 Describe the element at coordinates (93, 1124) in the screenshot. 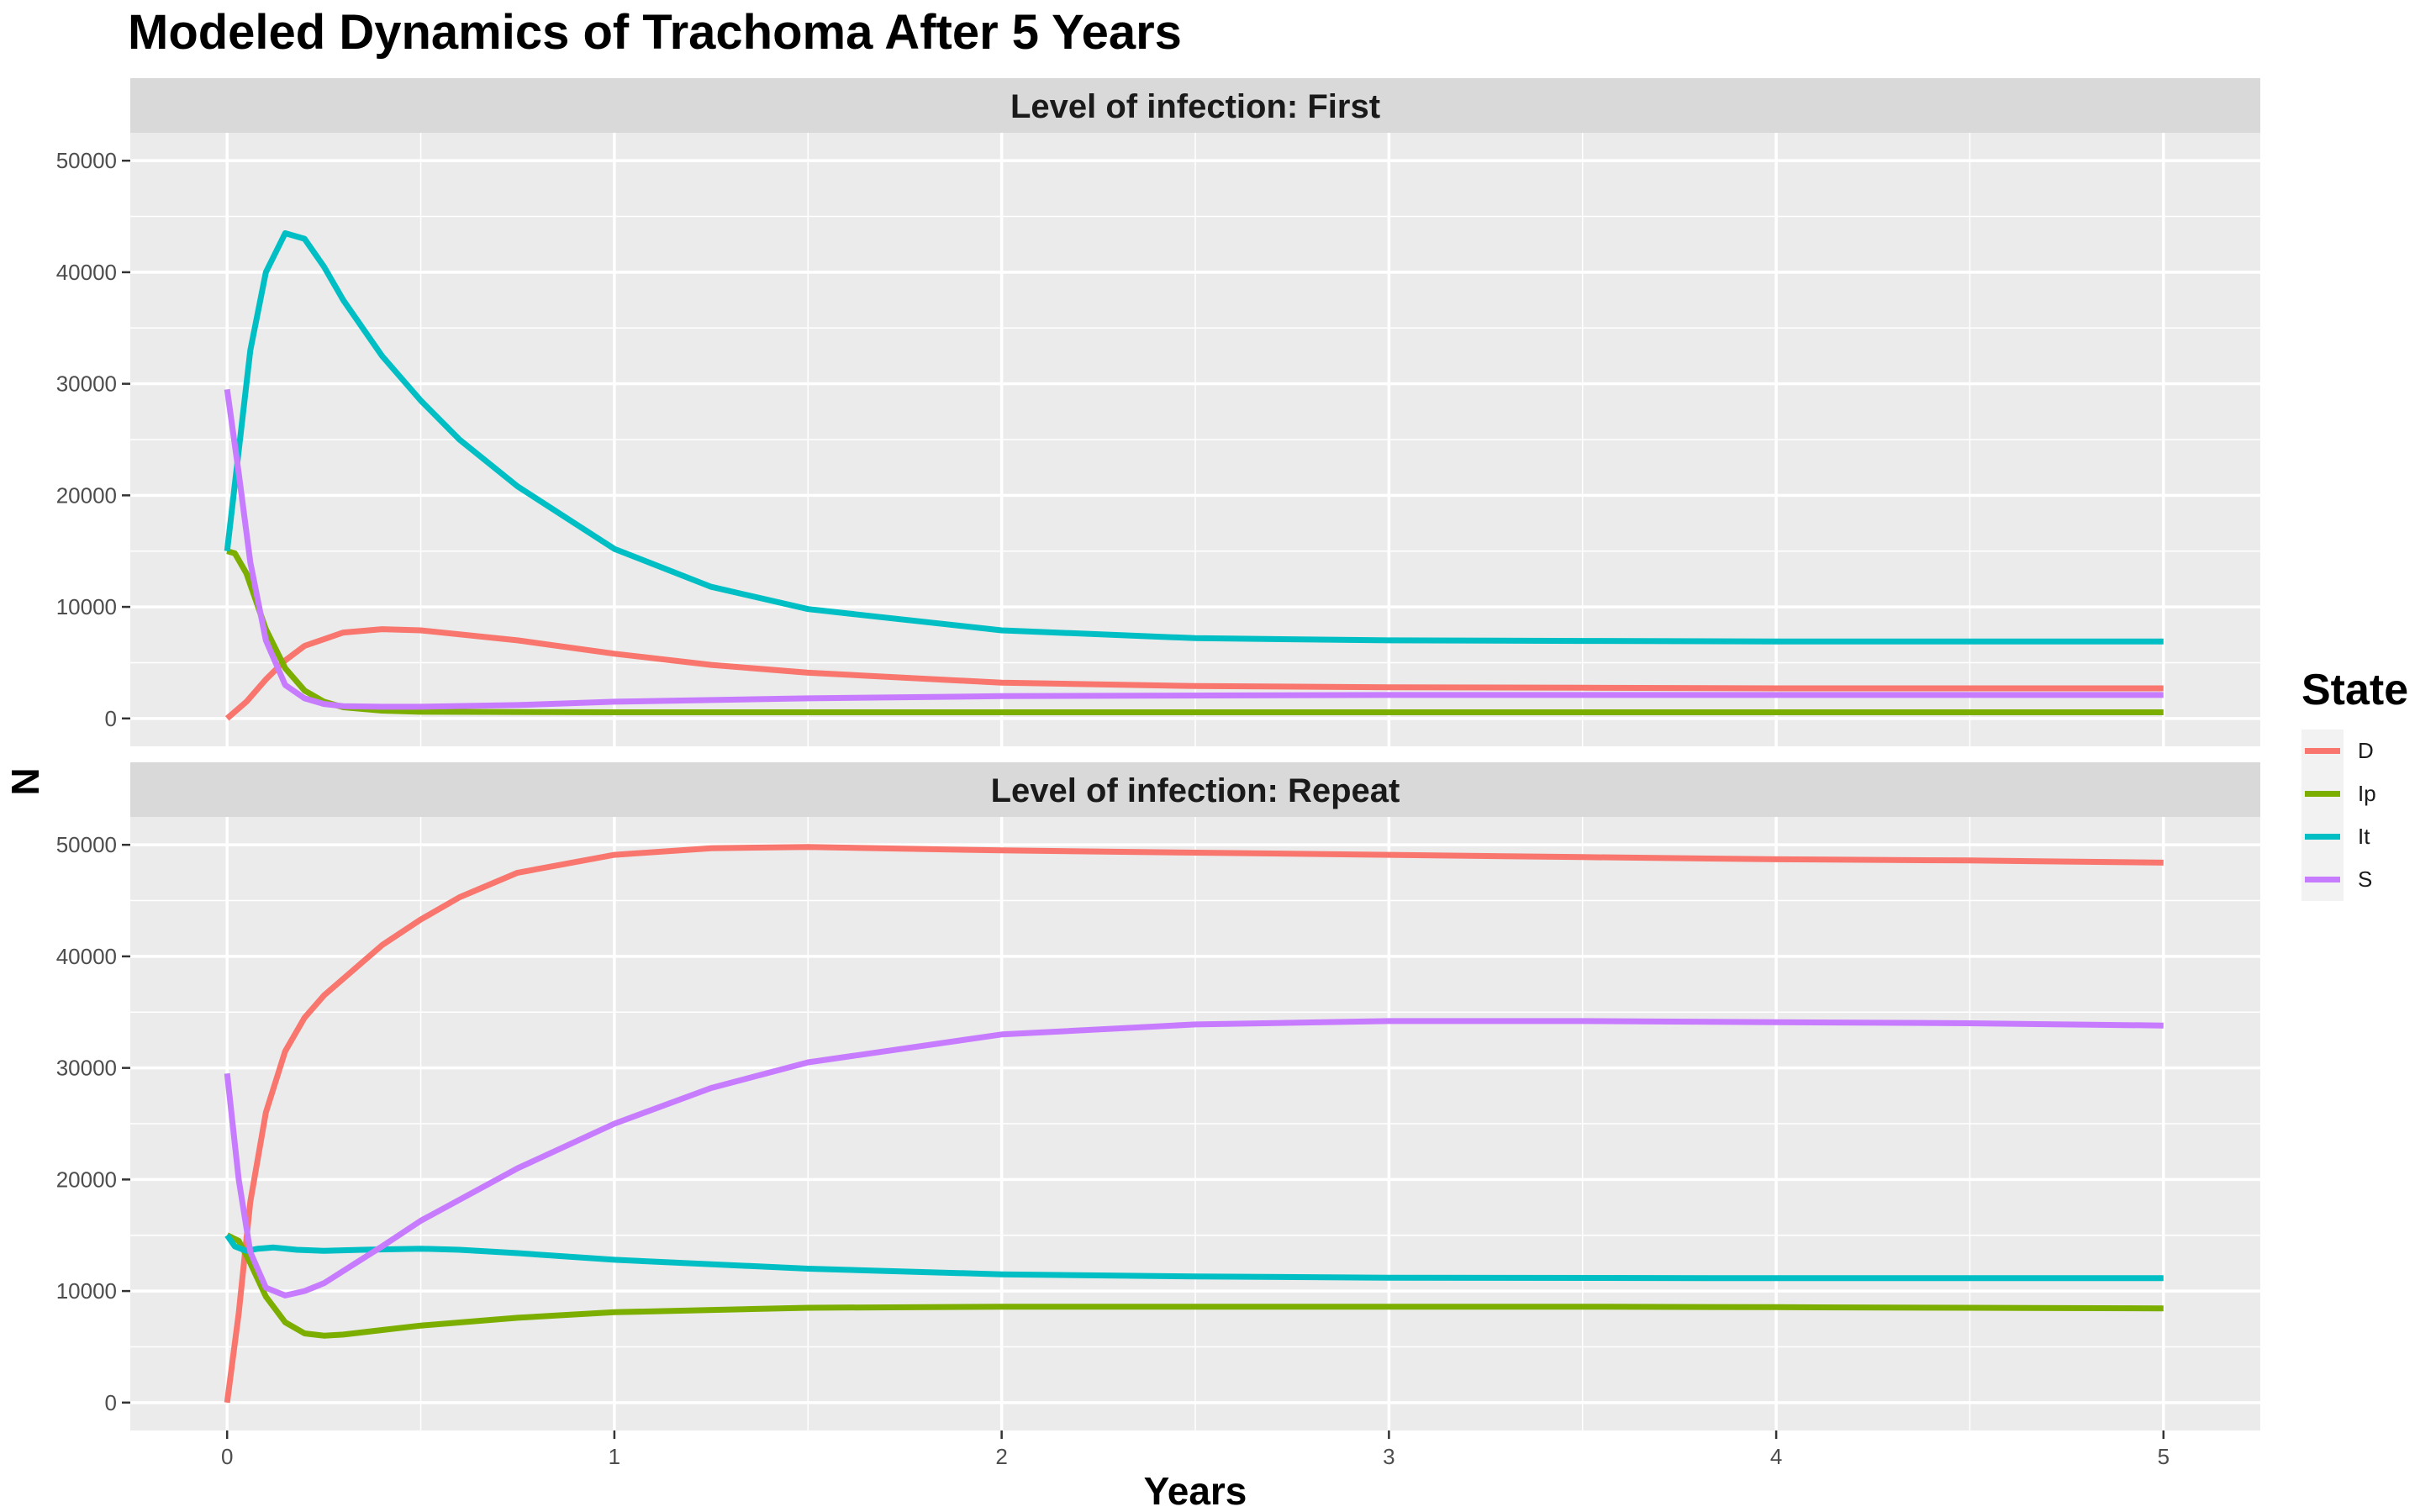

I see `y-axis-repeat: 0 10000 20000 30000 40000 50000` at that location.